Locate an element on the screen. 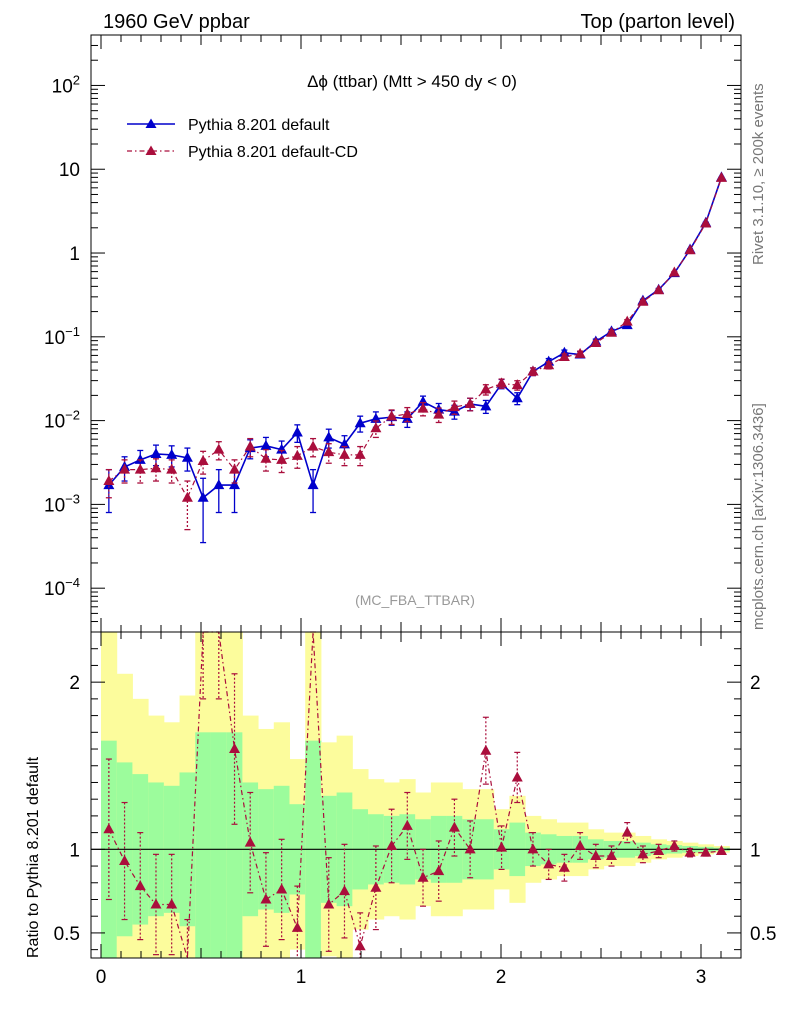  y-tick-label: 10² is located at coordinates (66, 84).